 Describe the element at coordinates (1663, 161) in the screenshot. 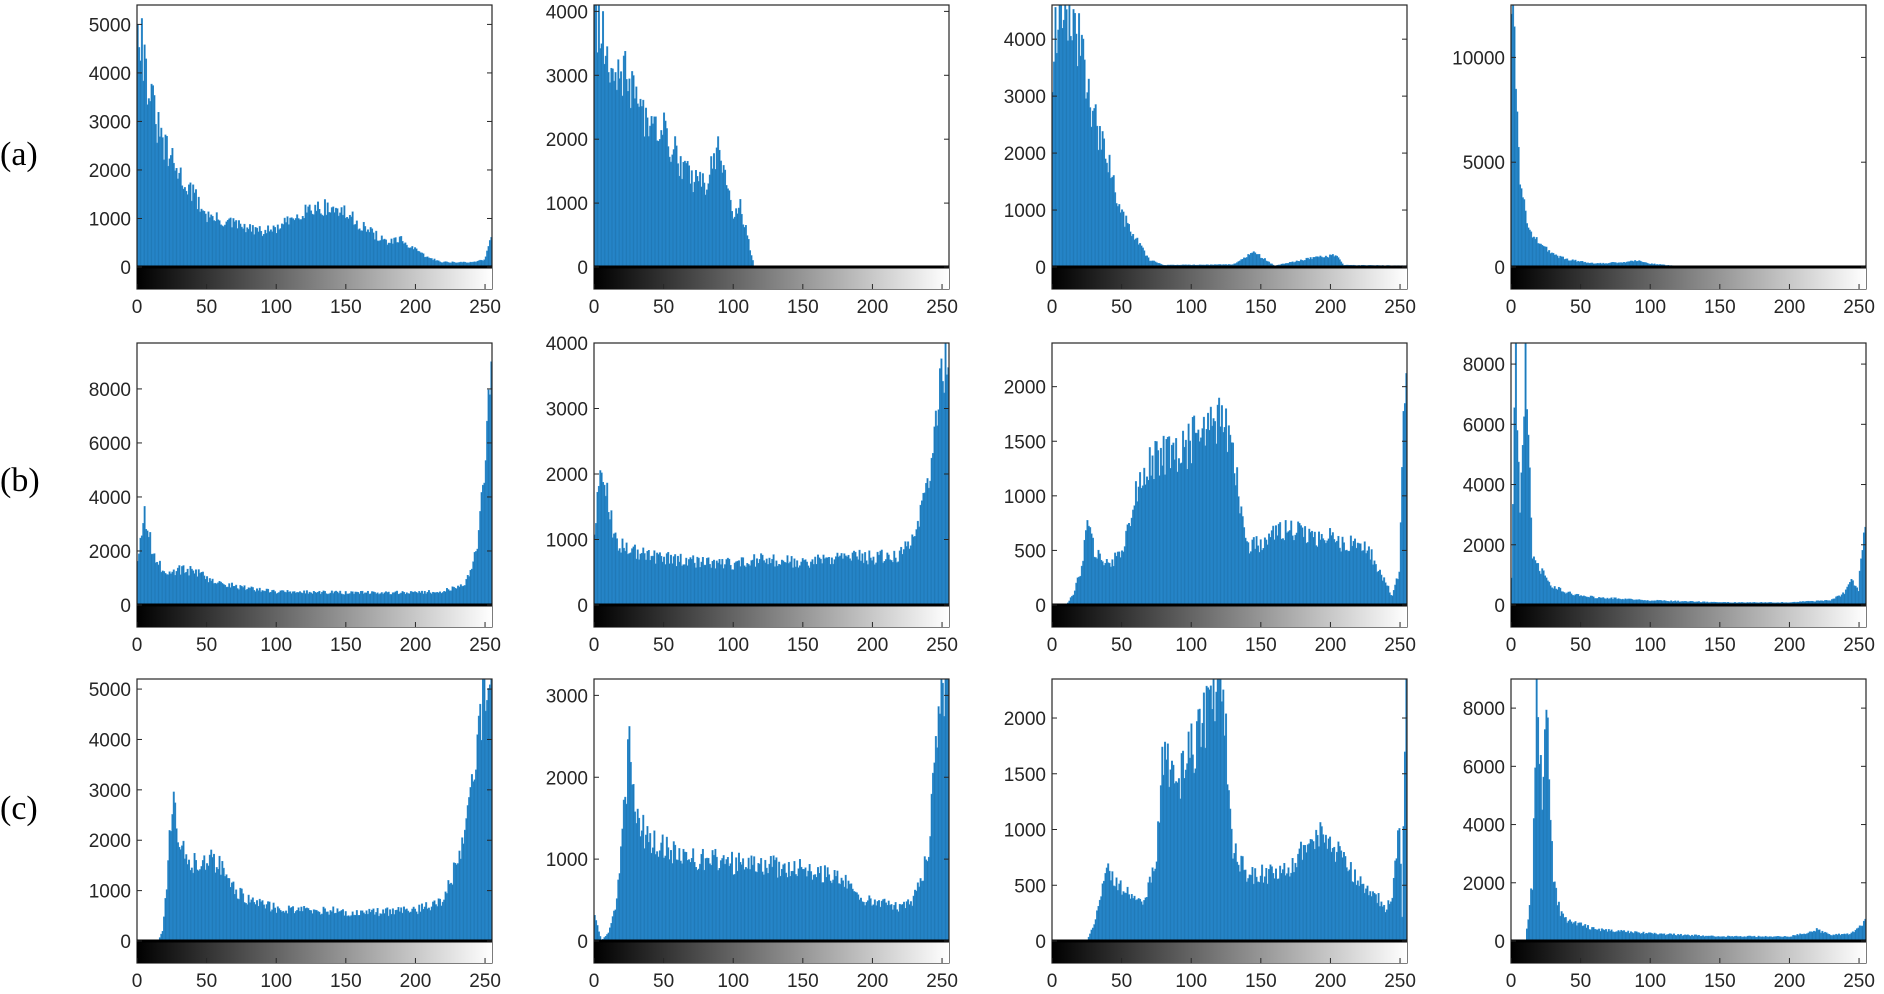

I see `histogram-panel: 0 5000 10000 0 50 100 150 200 250` at that location.